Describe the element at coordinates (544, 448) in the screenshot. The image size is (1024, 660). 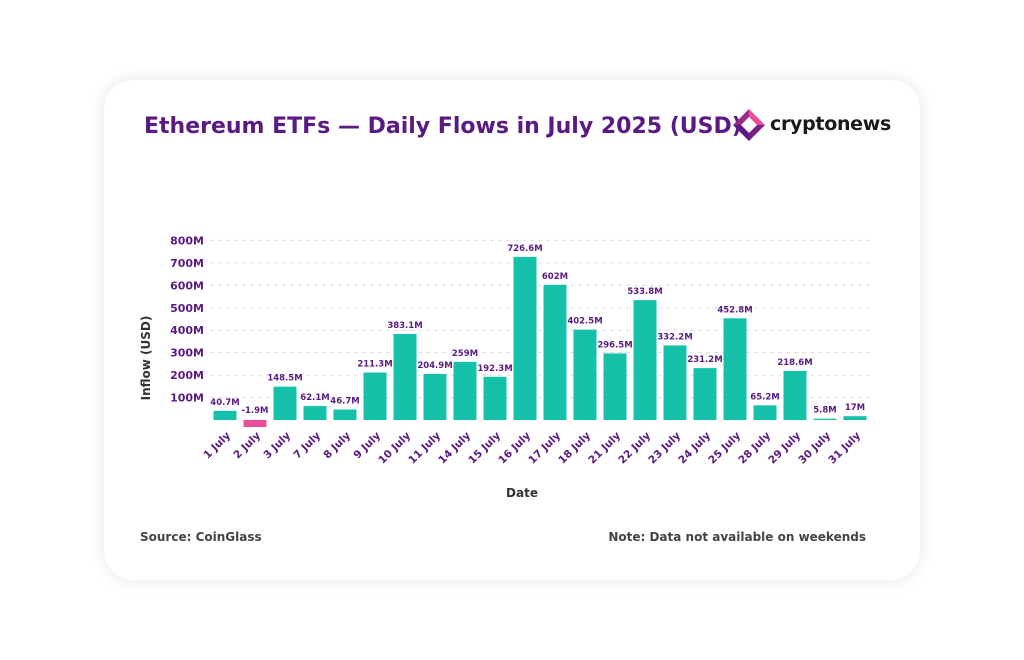
I see `x-tick-label: 17 July` at that location.